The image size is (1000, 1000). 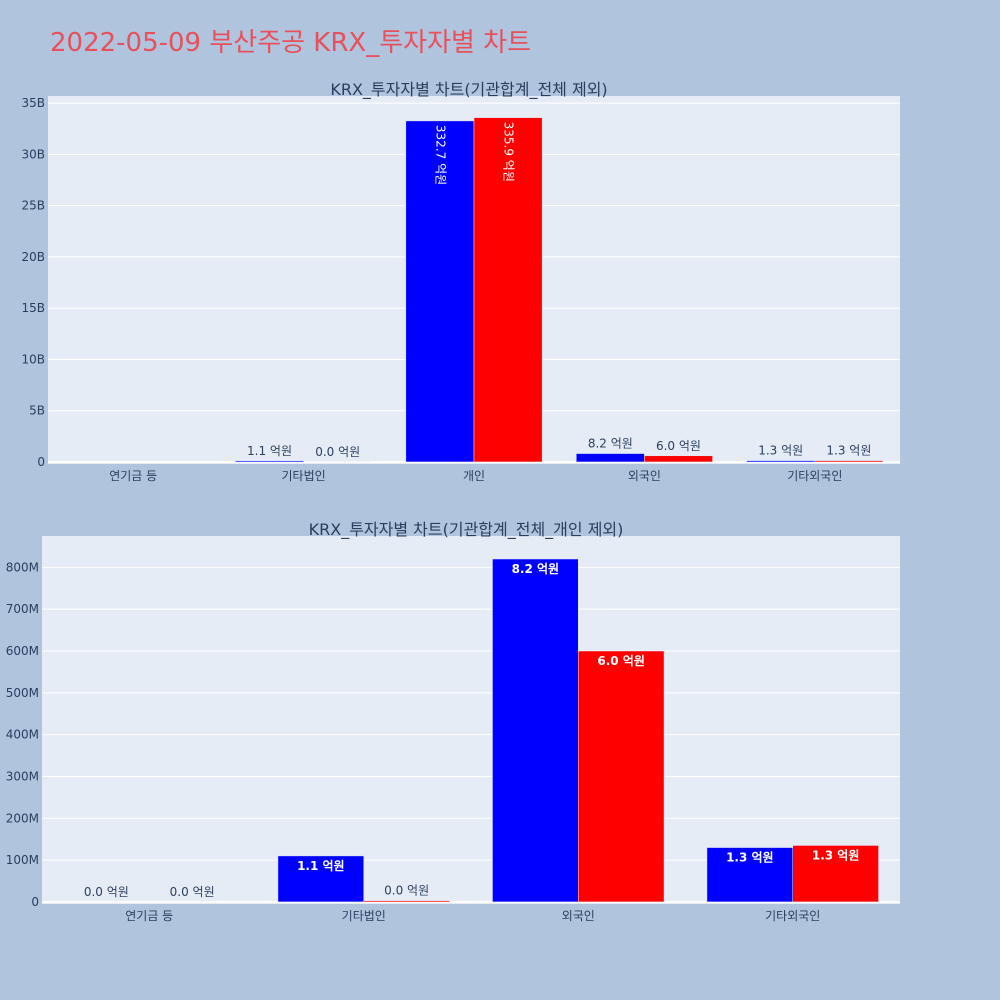 What do you see at coordinates (474, 476) in the screenshot?
I see `x-tick-label: 개인` at bounding box center [474, 476].